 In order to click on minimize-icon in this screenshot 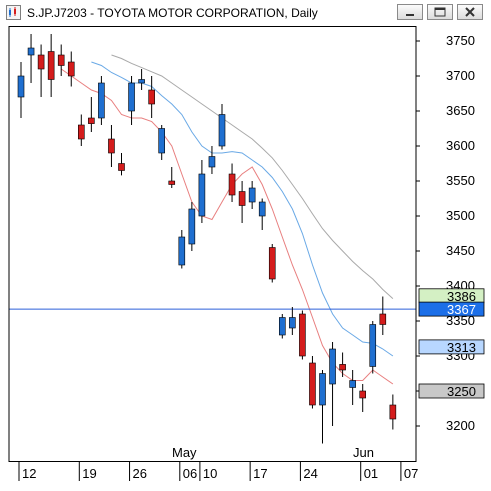, I will do `click(410, 15)`.